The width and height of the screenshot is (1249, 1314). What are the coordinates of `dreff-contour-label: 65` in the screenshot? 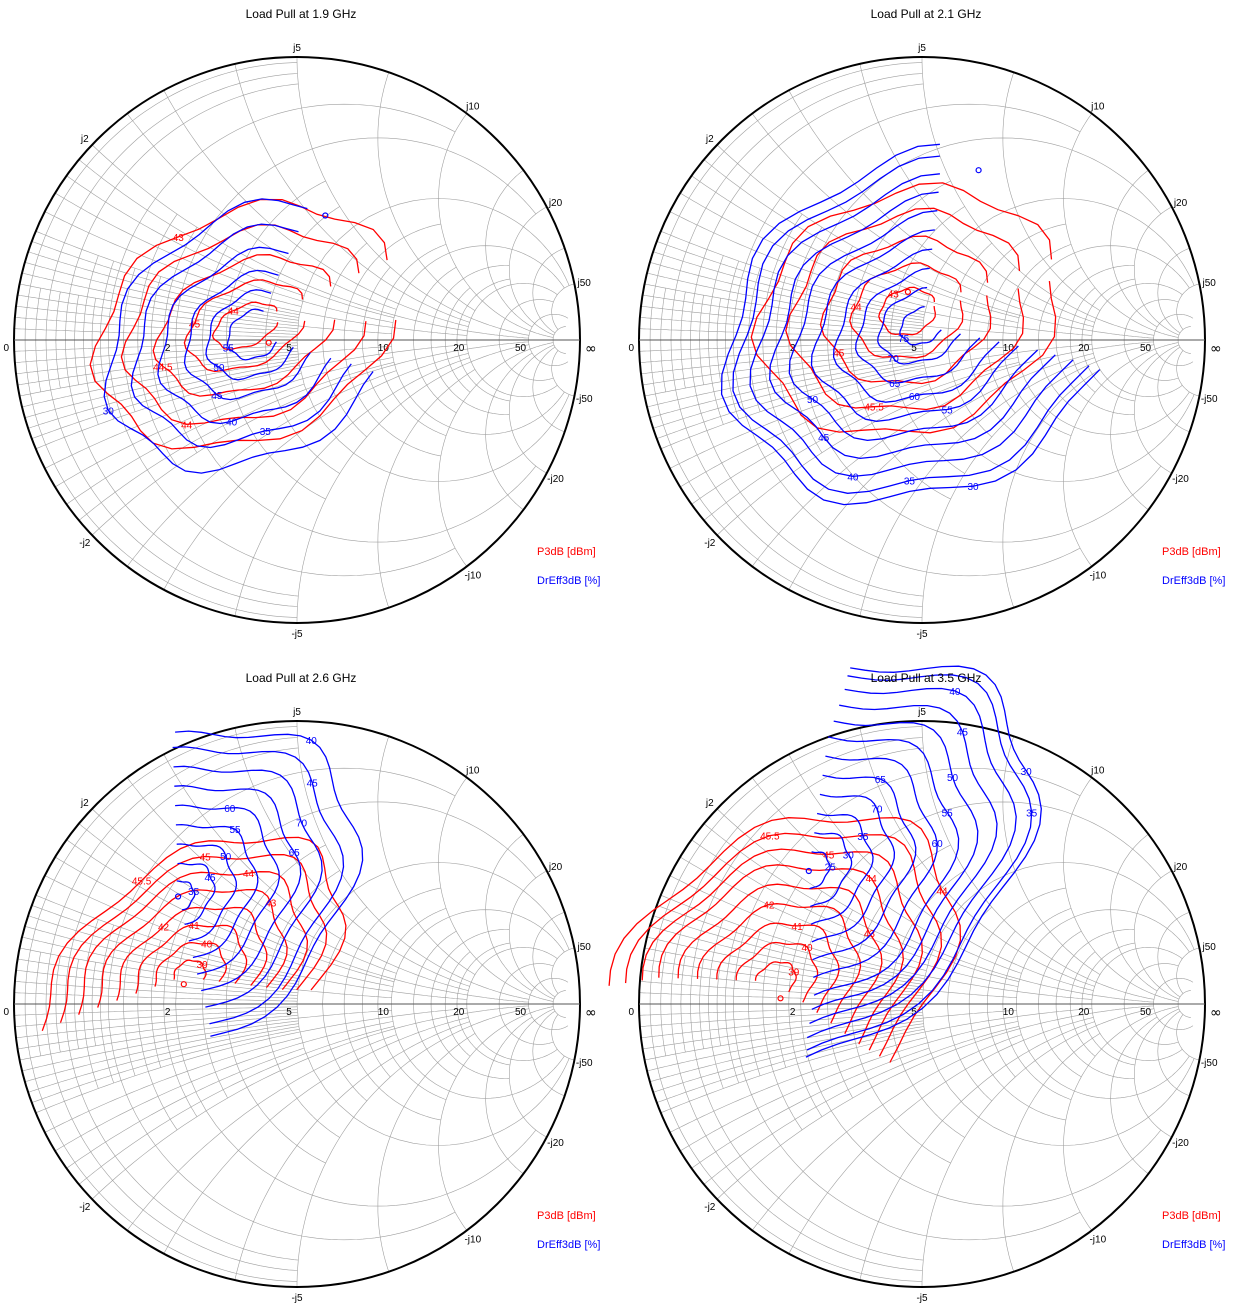 It's located at (895, 384).